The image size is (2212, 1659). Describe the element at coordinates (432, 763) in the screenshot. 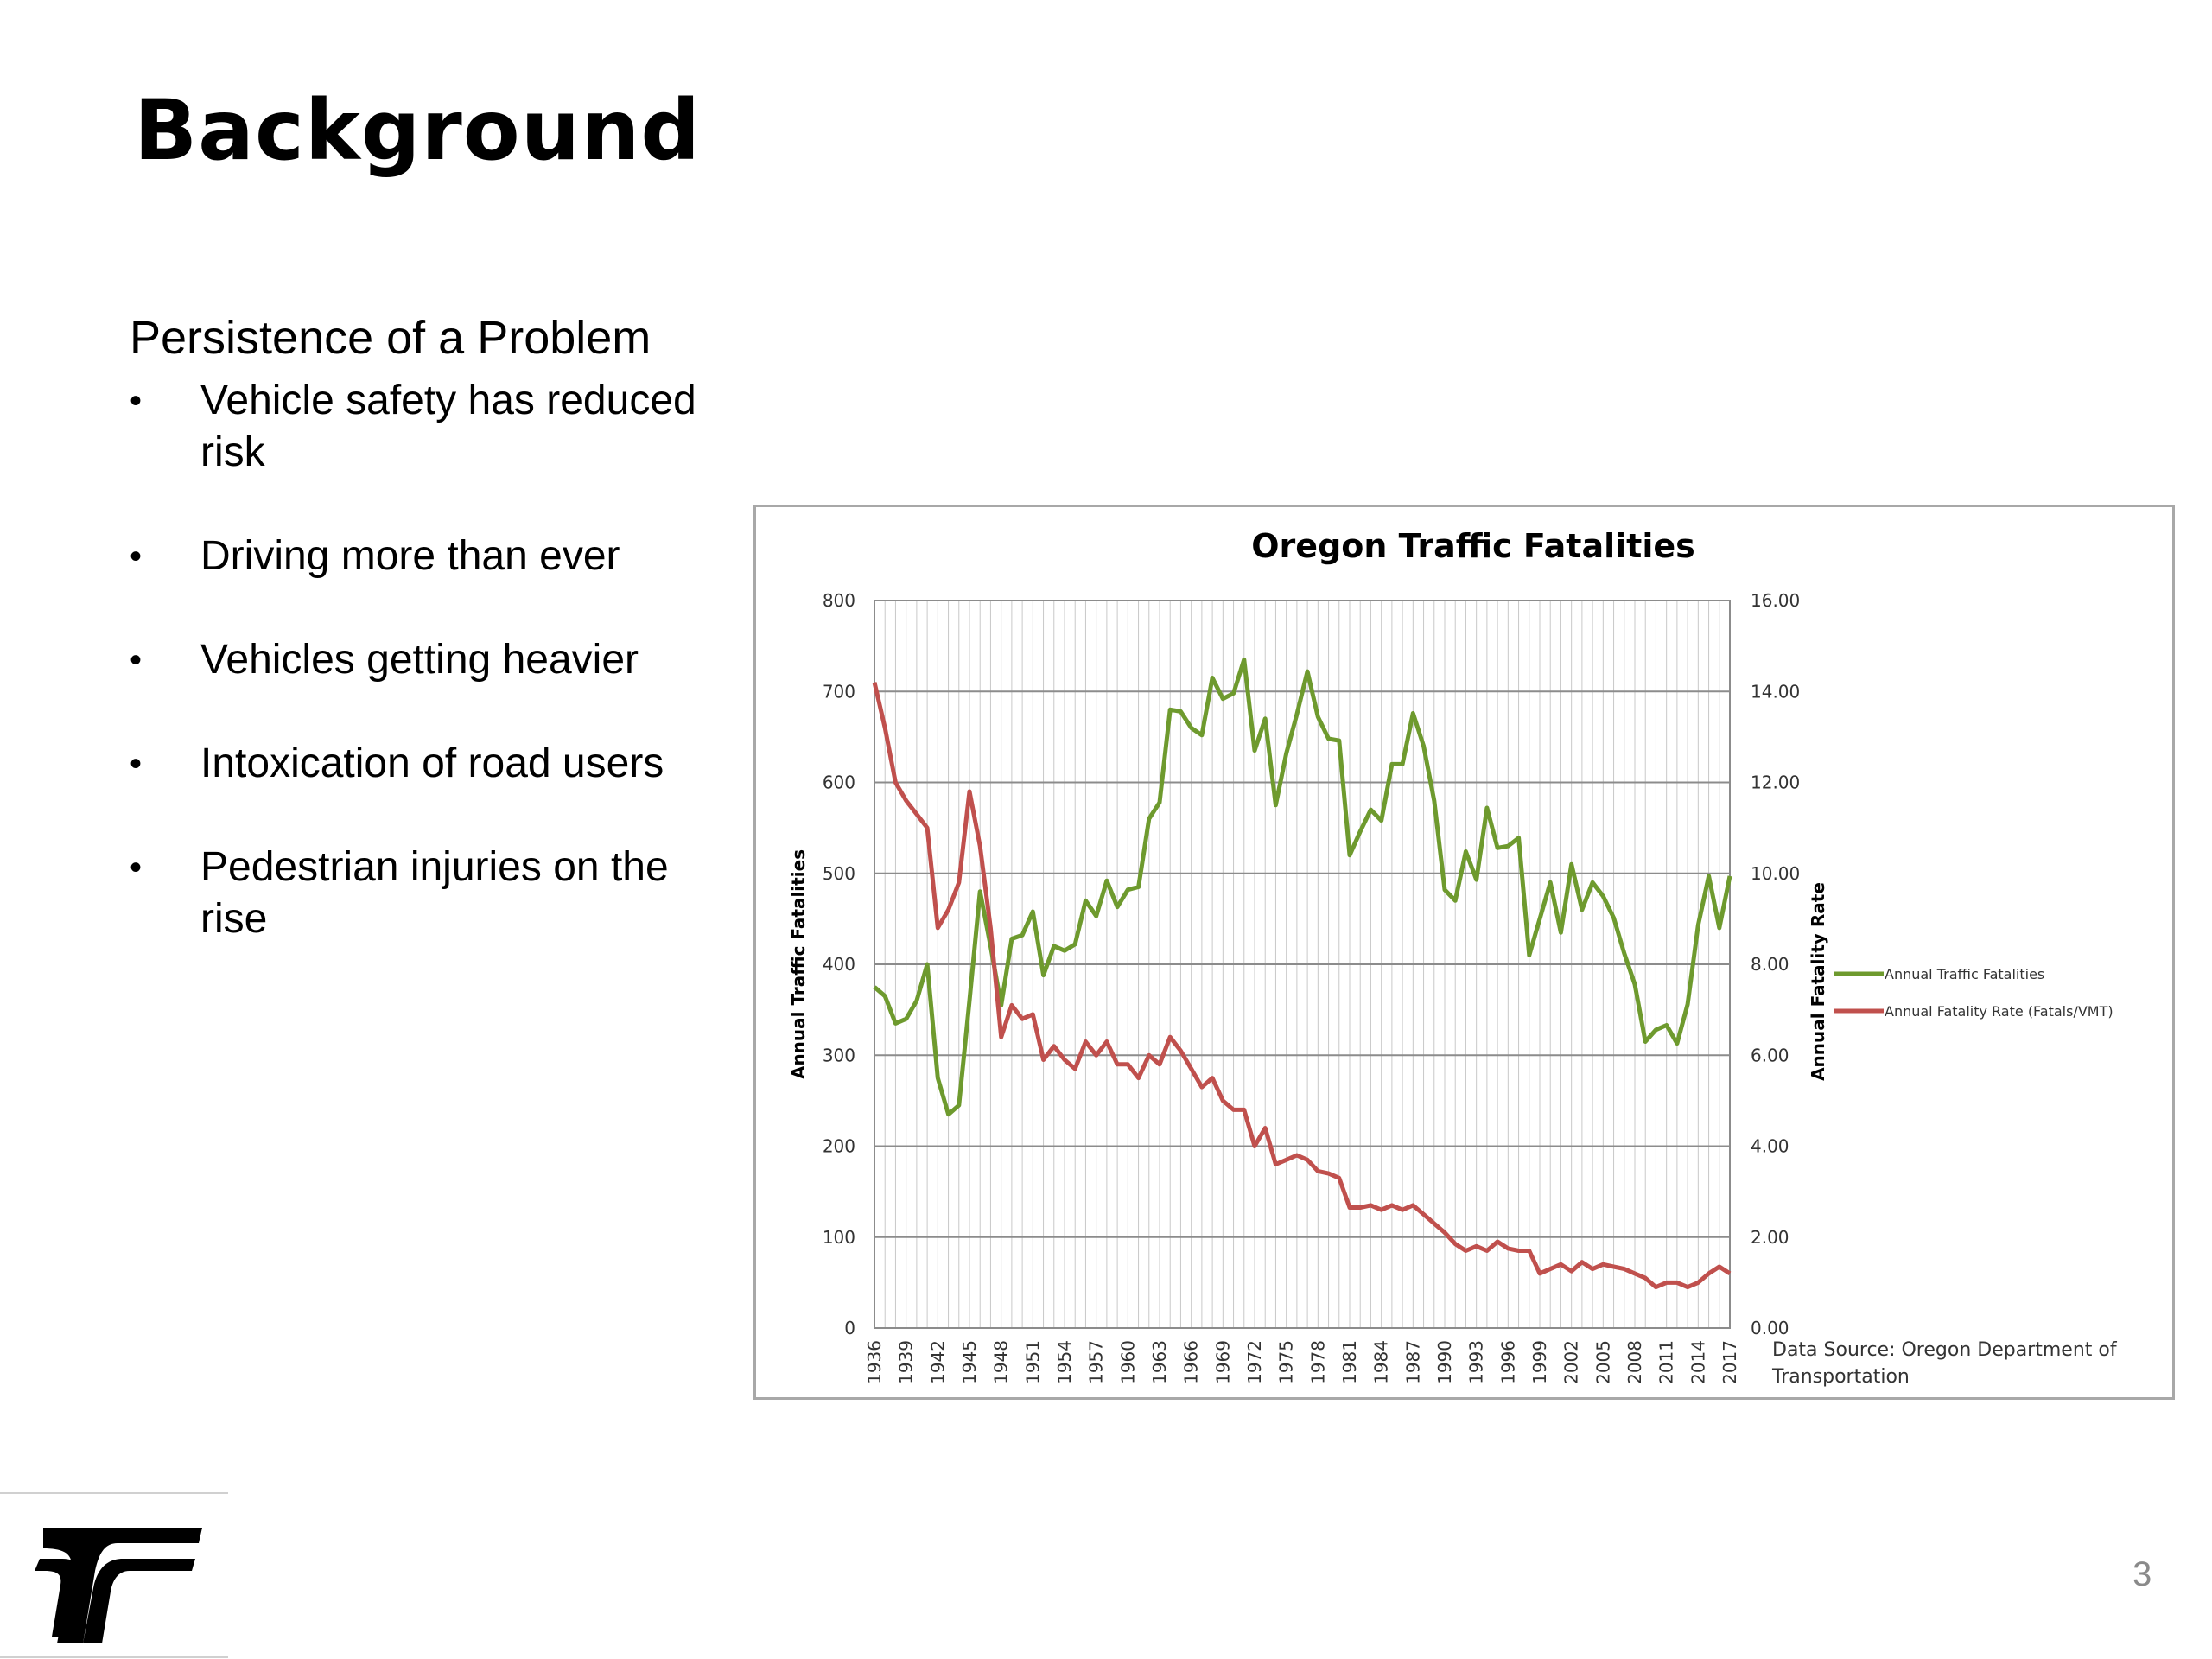

I see `bullet-text: Intoxication of road users` at that location.